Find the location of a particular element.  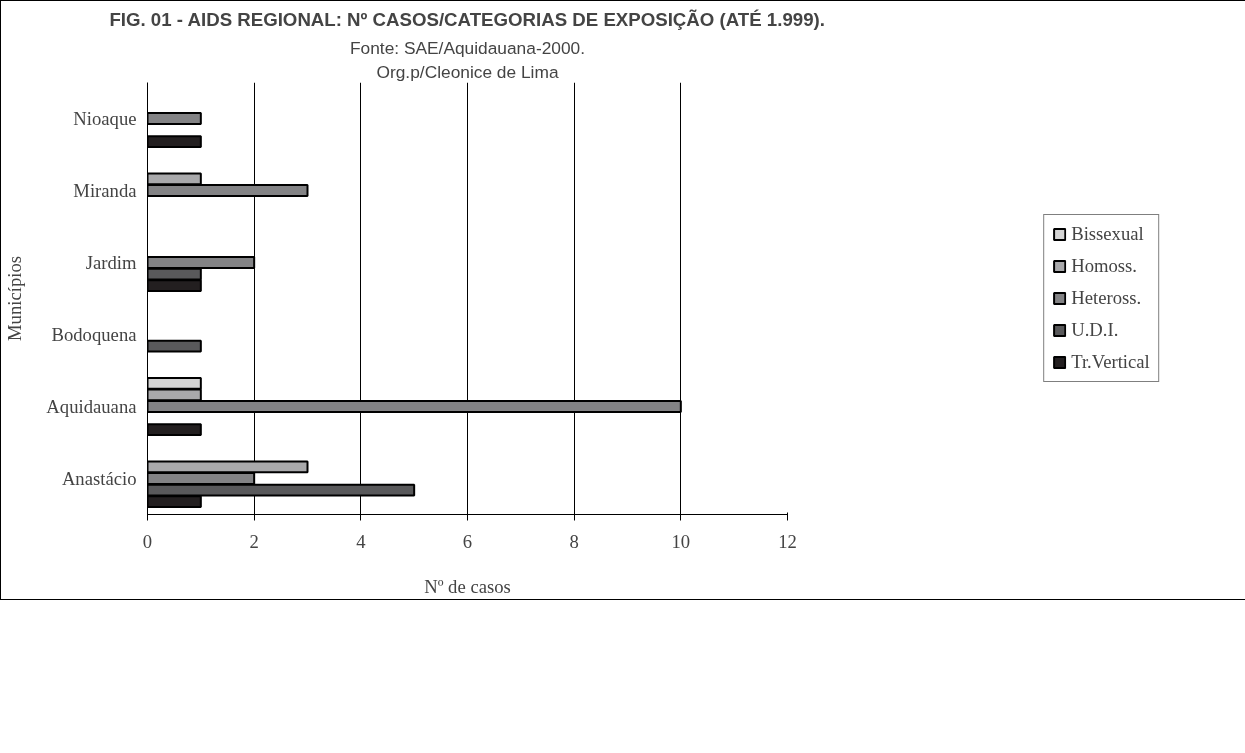

legend-label: Heteross. is located at coordinates (1106, 298).